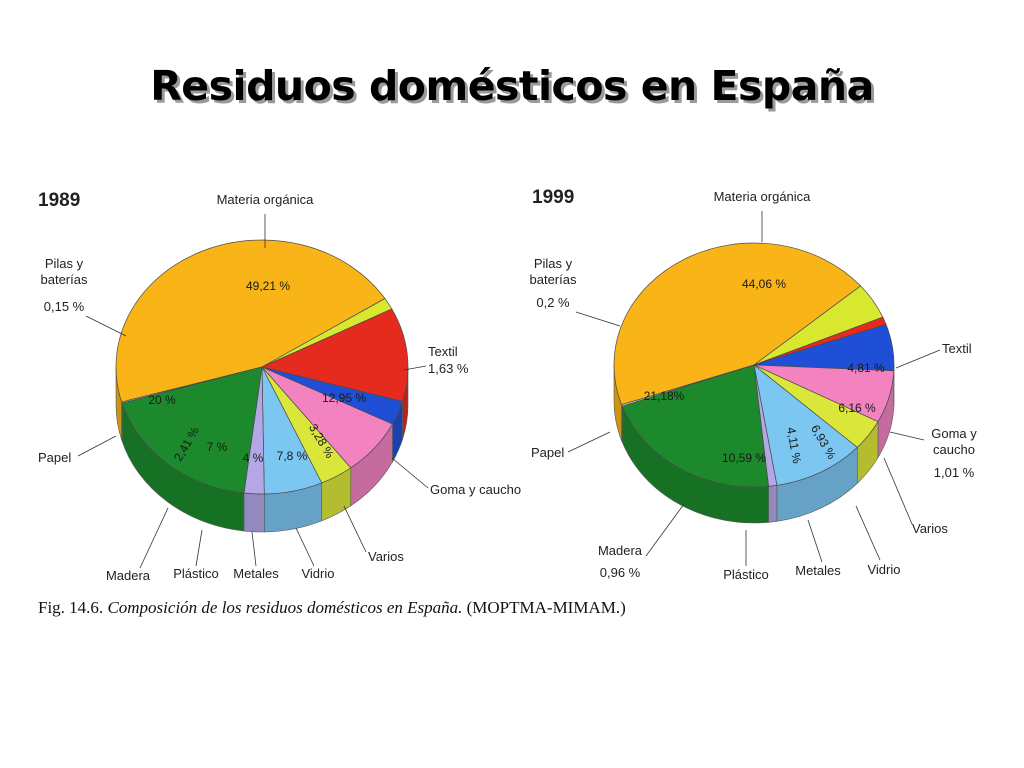  I want to click on pie-side-pilas-y-baterias, so click(622, 423).